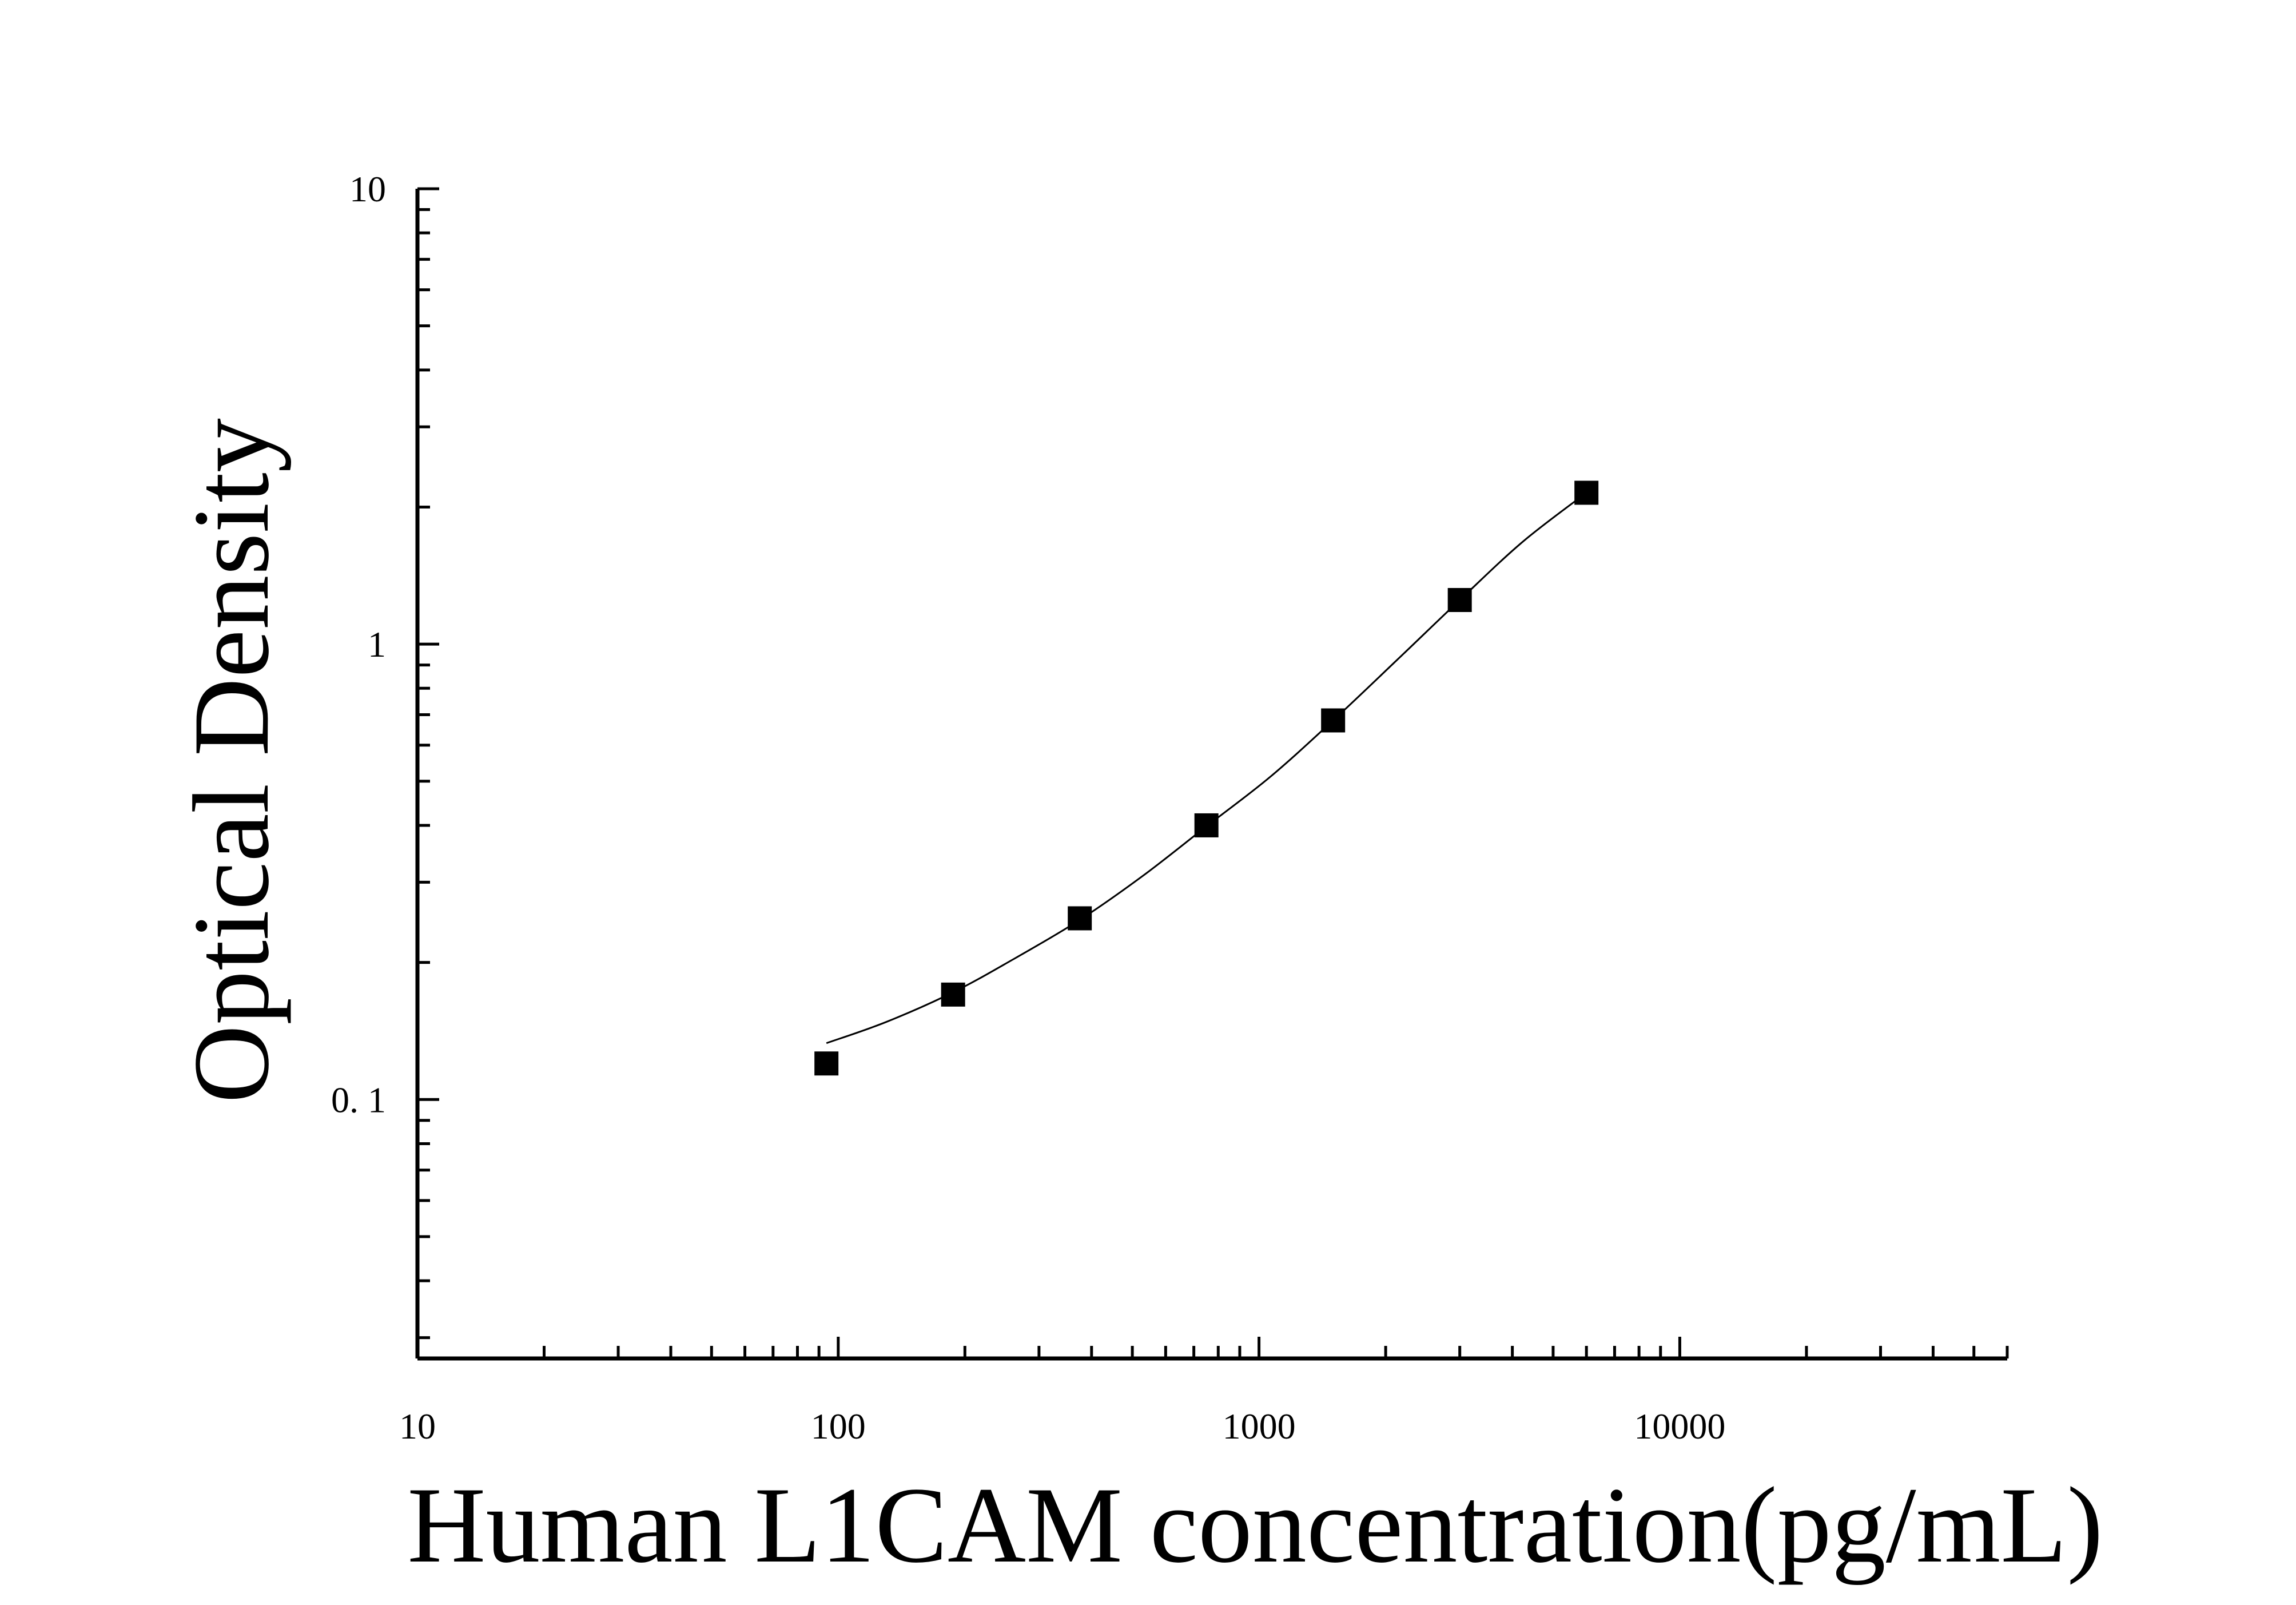 This screenshot has width=2296, height=1605. I want to click on y-tick-label: 1, so click(377, 644).